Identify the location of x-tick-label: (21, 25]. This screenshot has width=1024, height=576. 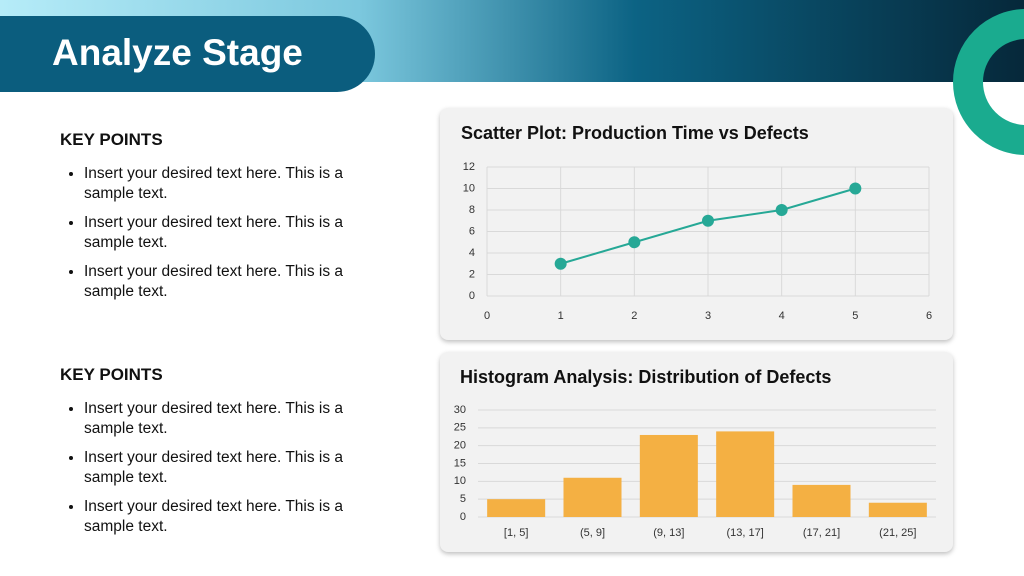
(897, 533).